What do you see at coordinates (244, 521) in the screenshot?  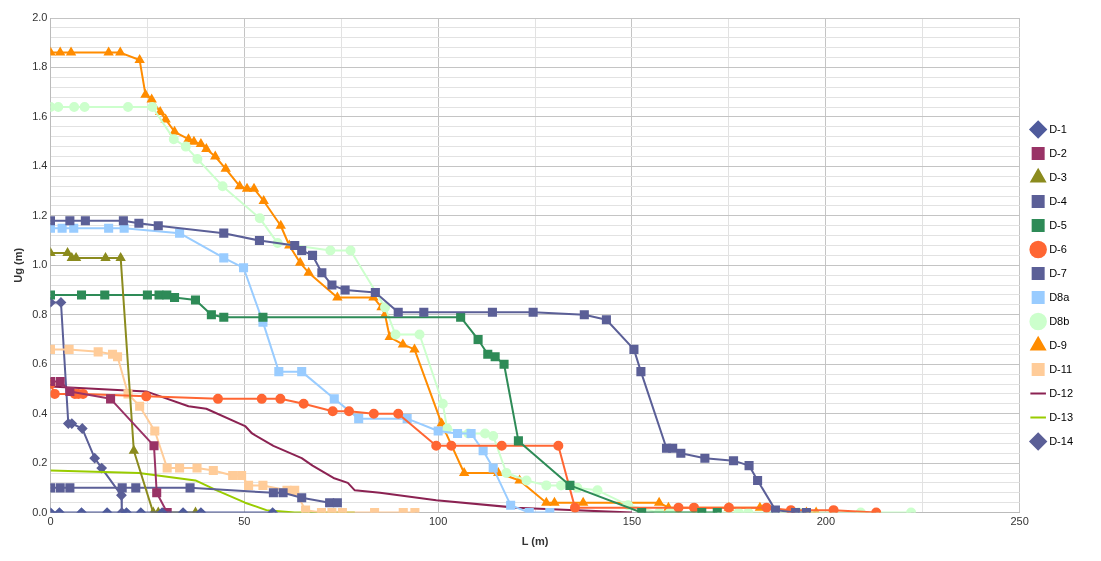 I see `x-tick-label: 50` at bounding box center [244, 521].